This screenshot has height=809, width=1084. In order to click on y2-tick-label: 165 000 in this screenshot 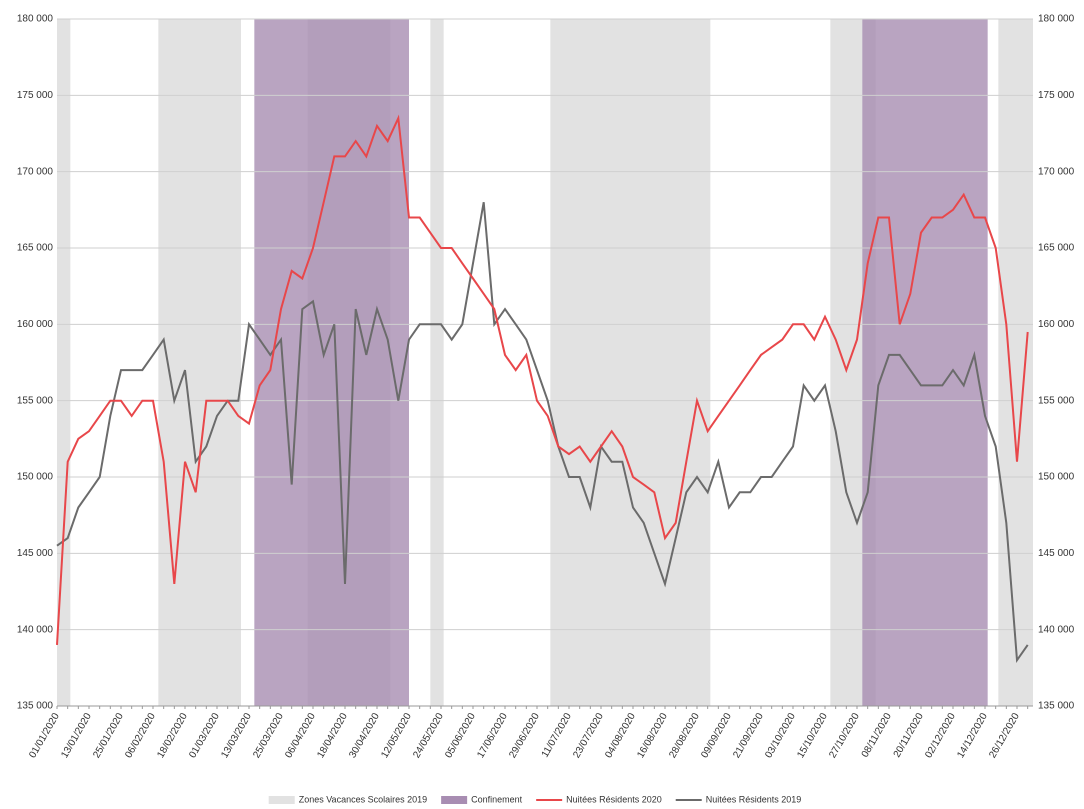, I will do `click(1056, 248)`.